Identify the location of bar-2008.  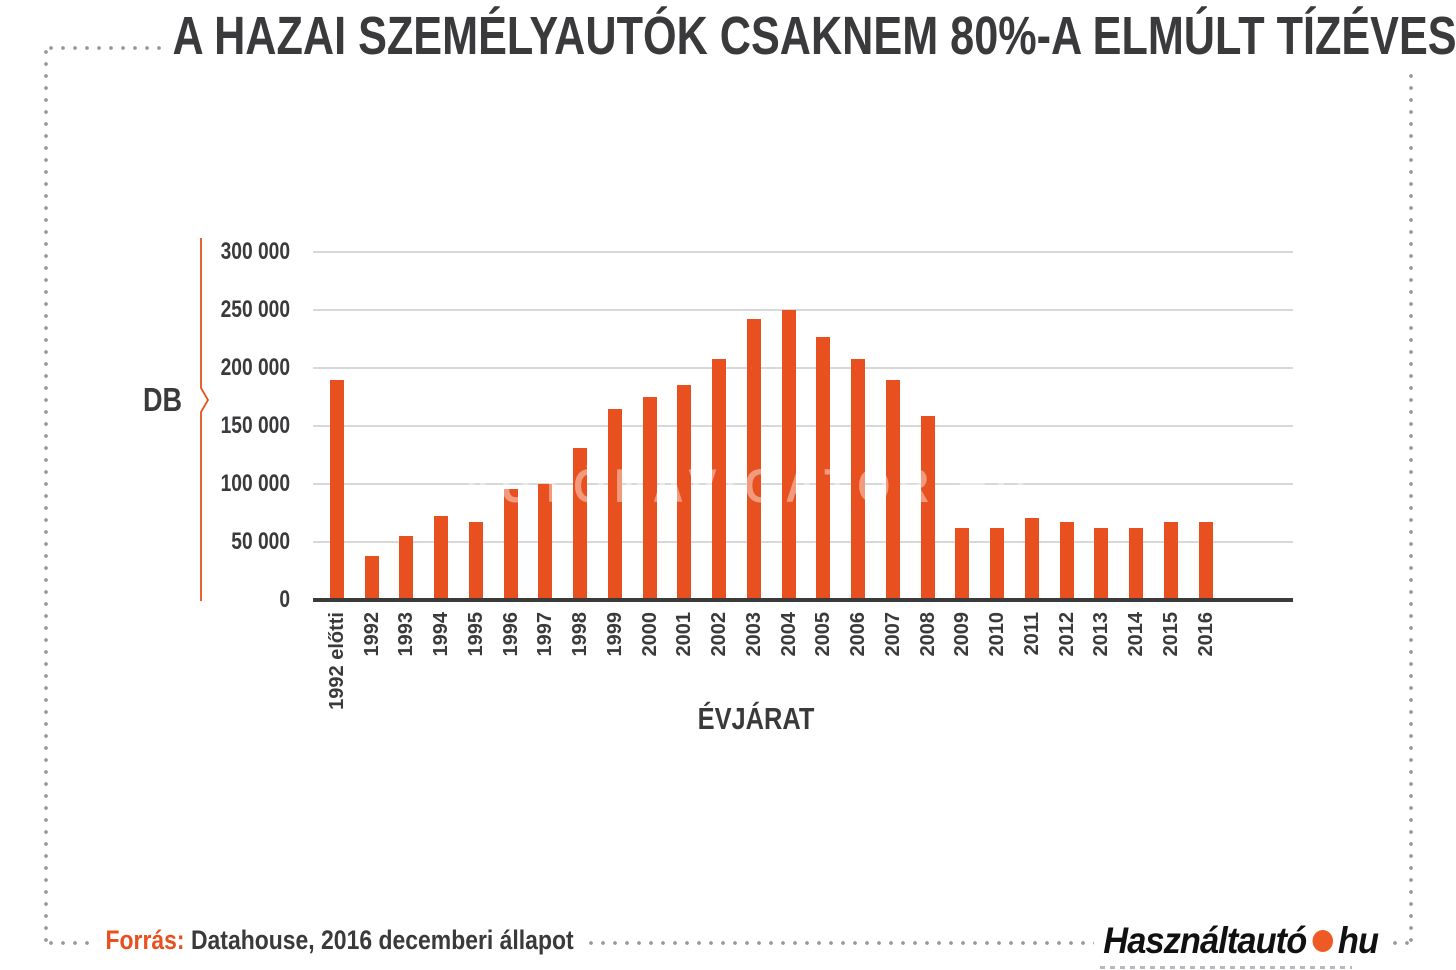
(928, 508).